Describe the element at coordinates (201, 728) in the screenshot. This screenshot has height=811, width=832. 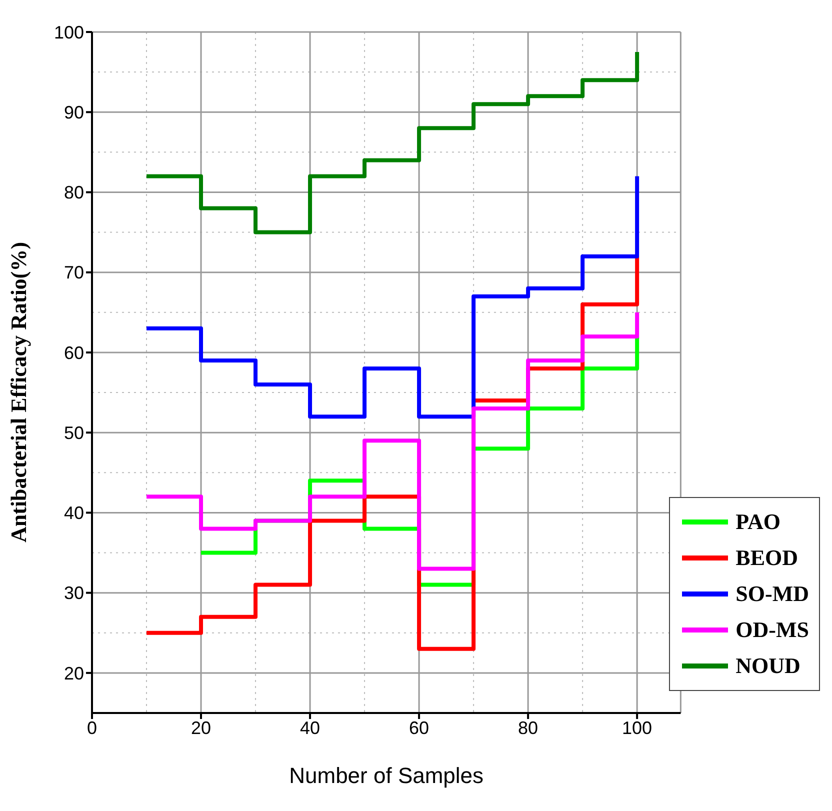
I see `x-tick-label: 20` at that location.